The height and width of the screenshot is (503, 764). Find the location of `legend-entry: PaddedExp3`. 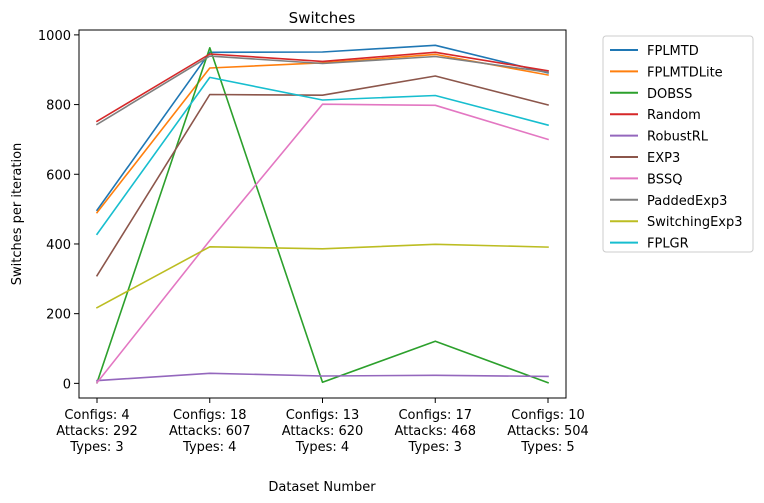

legend-entry: PaddedExp3 is located at coordinates (687, 201).